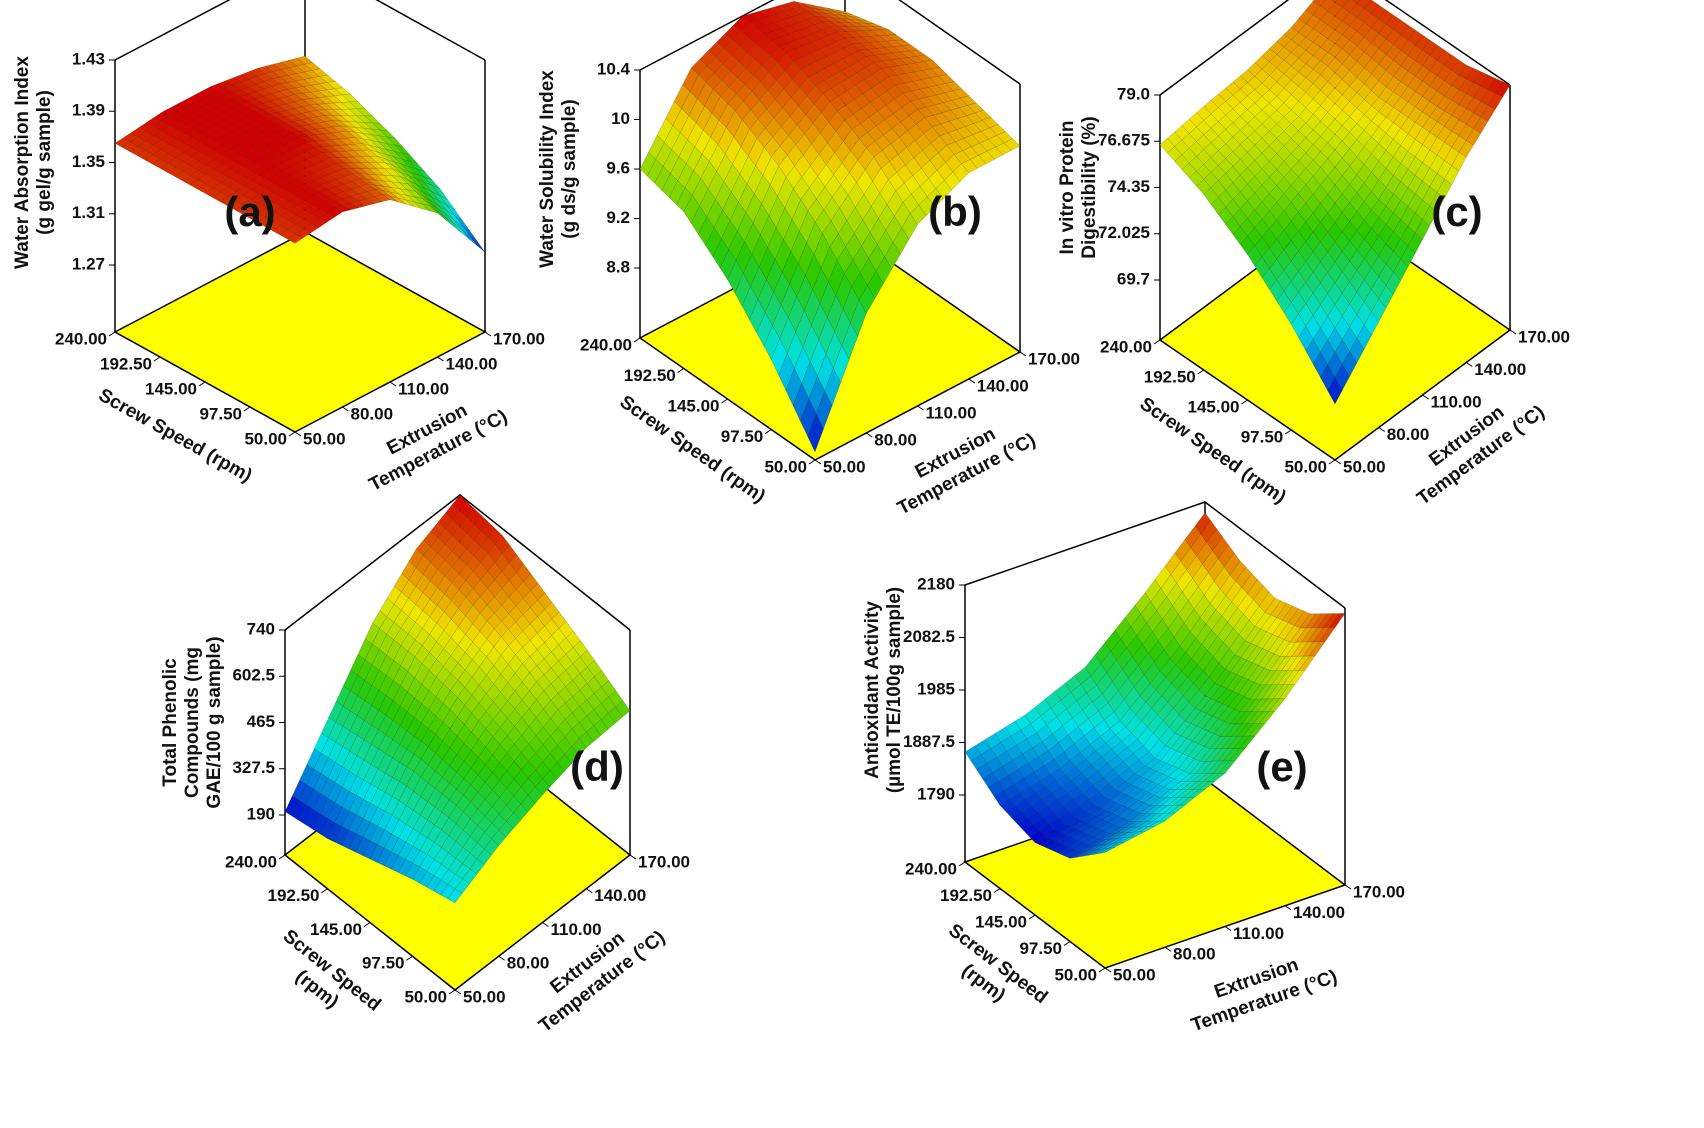 This screenshot has width=1704, height=1128. What do you see at coordinates (88, 212) in the screenshot?
I see `z-tick-label: 1.31` at bounding box center [88, 212].